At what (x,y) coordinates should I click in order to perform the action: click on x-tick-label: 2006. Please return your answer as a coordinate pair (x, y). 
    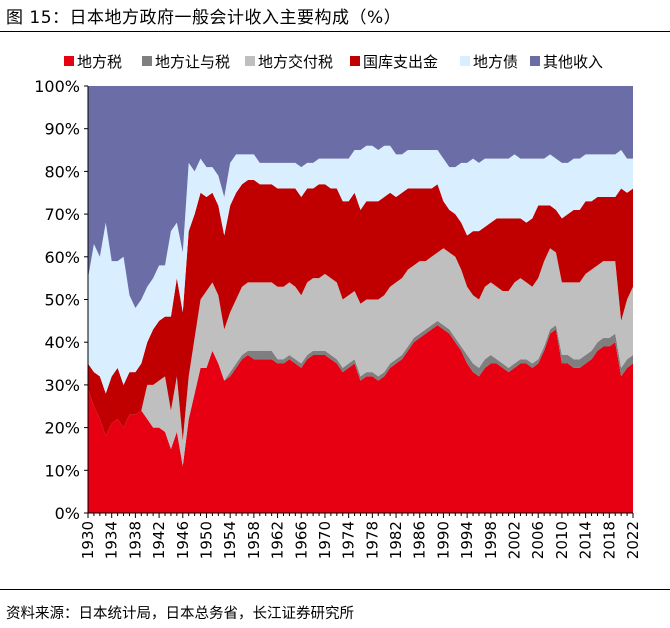
    Looking at the image, I should click on (538, 540).